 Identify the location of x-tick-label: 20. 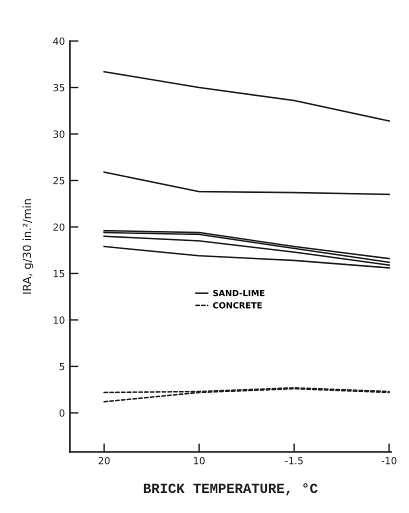
(104, 460).